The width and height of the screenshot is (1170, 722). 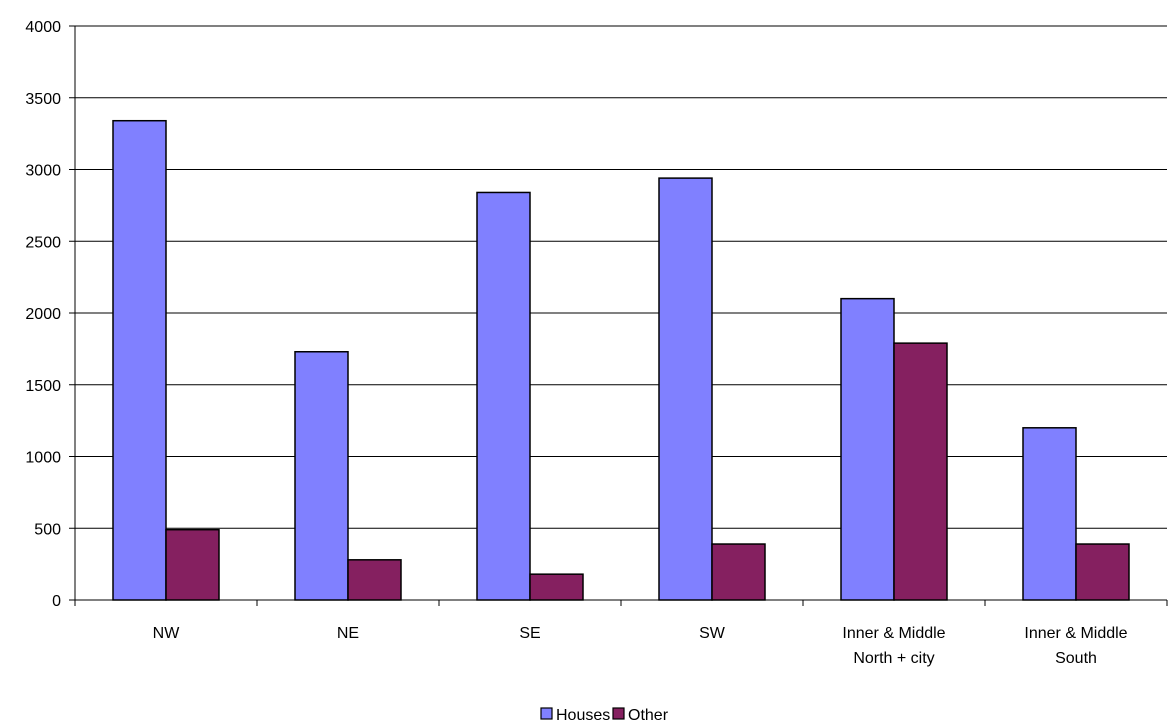 What do you see at coordinates (893, 658) in the screenshot?
I see `x-tick-label: North + city` at bounding box center [893, 658].